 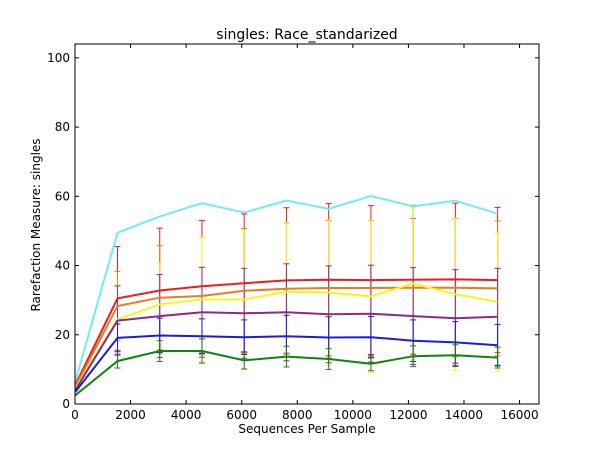 What do you see at coordinates (75, 415) in the screenshot?
I see `x-tick-label: 0` at bounding box center [75, 415].